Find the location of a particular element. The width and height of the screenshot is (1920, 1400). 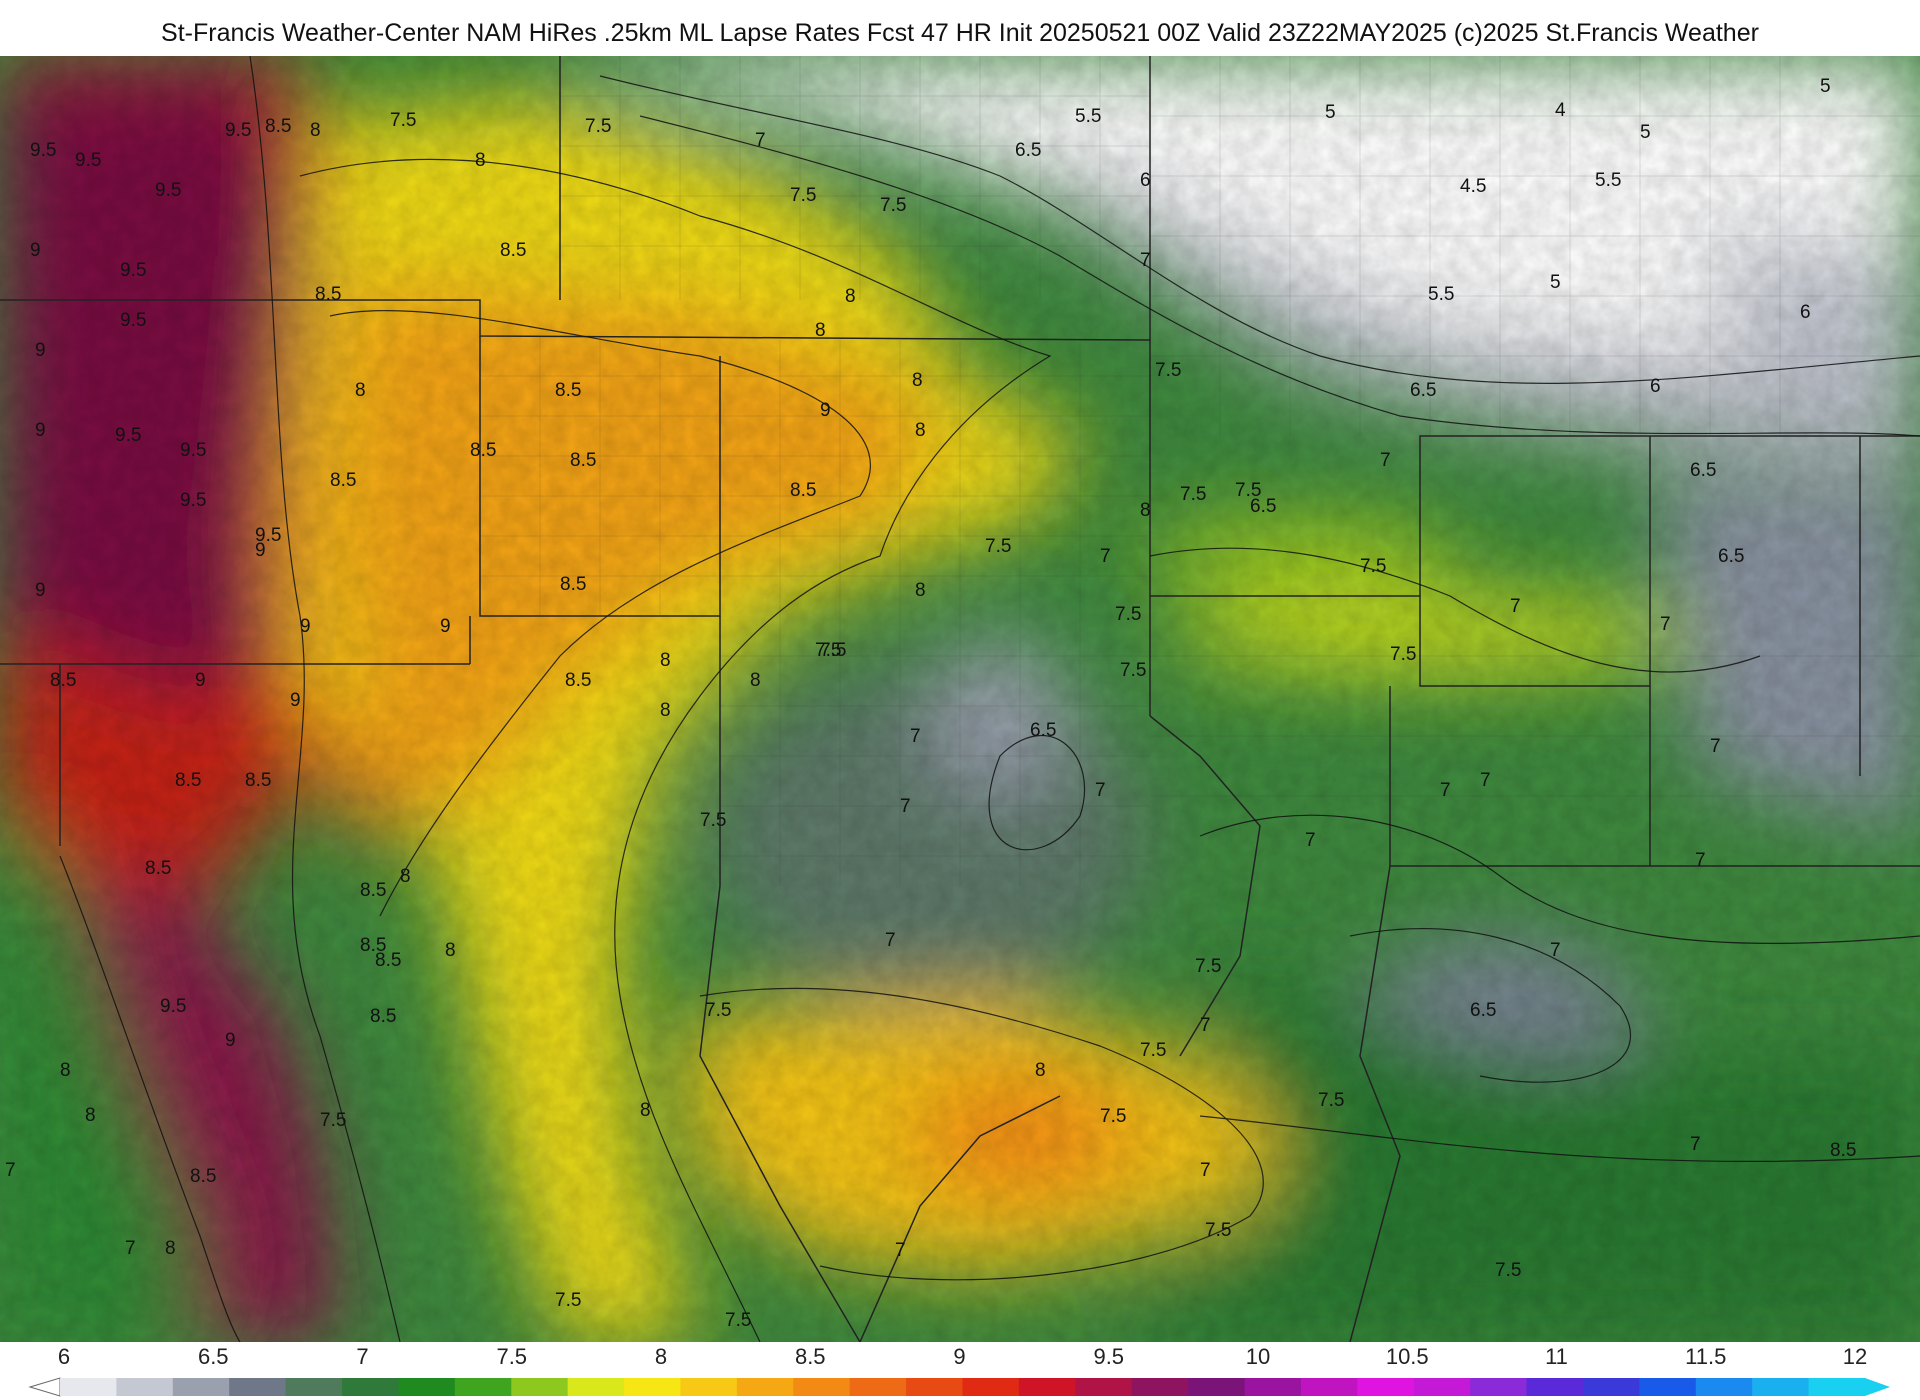

colorbar-tick-label: 9 is located at coordinates (959, 1356).